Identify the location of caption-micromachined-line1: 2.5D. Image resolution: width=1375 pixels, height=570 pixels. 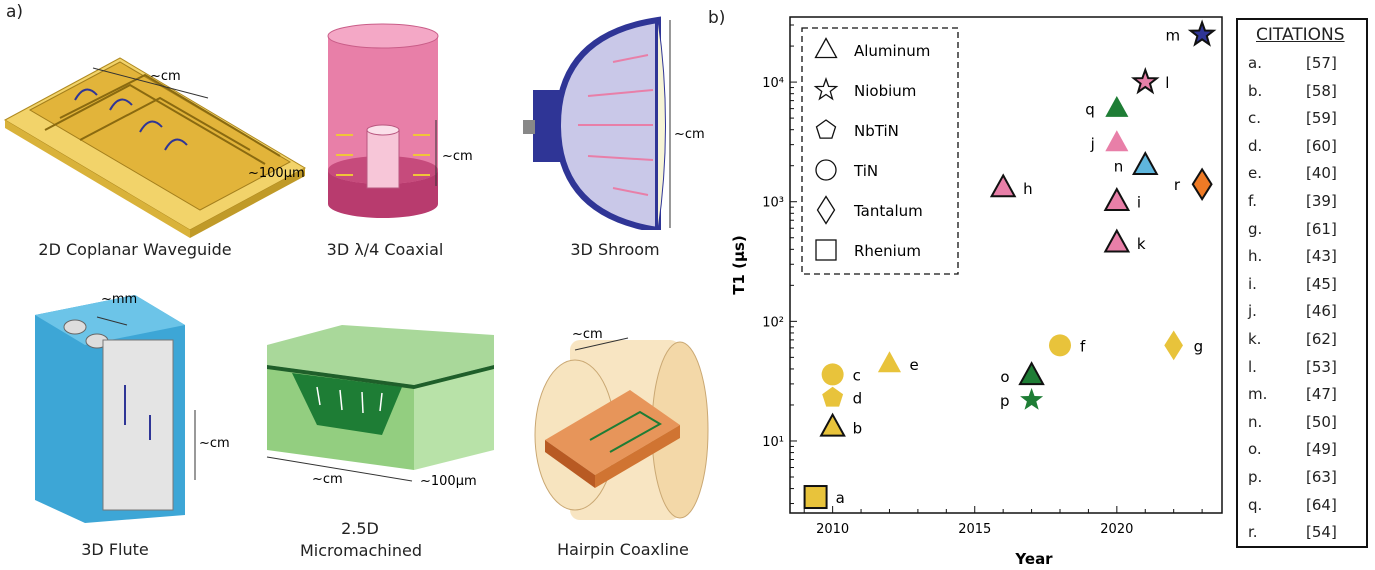
(360, 528).